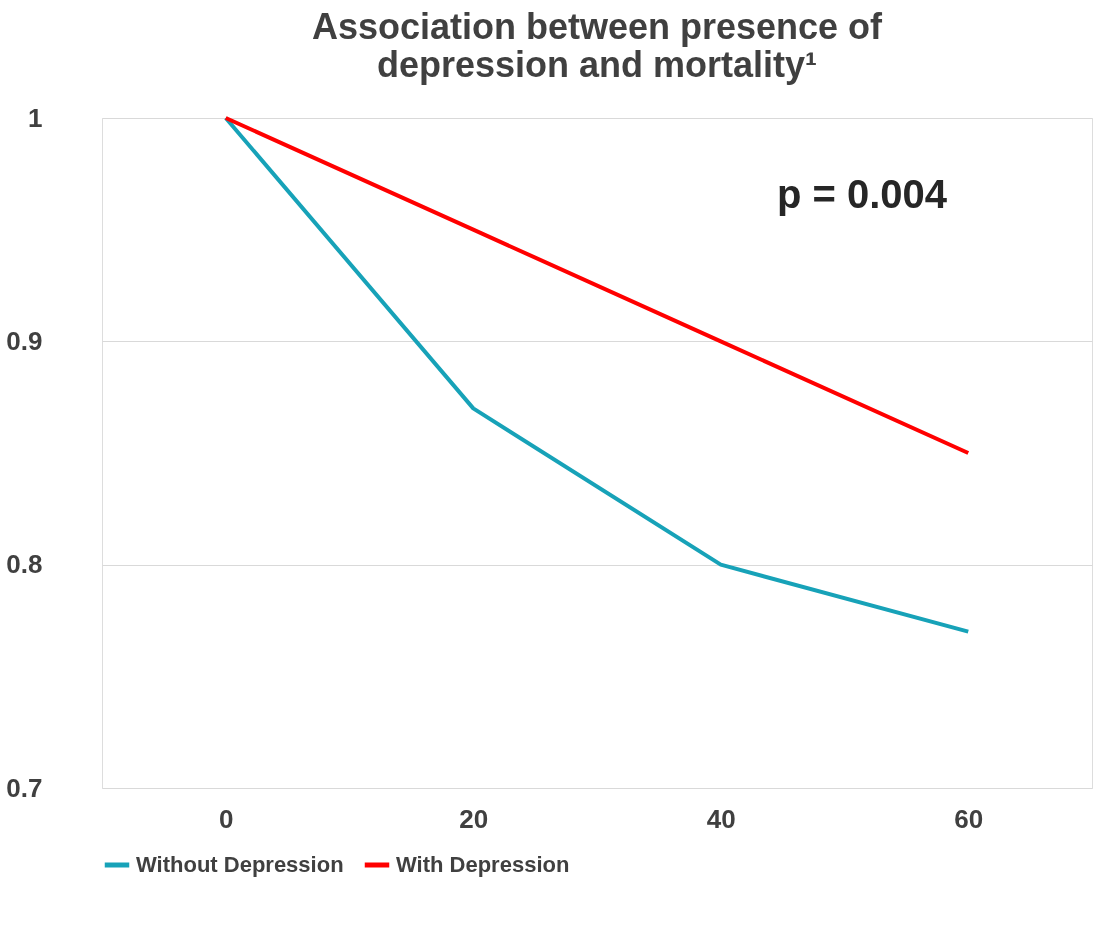 The image size is (1110, 942). What do you see at coordinates (24, 340) in the screenshot?
I see `y-tick-label: 0.9` at bounding box center [24, 340].